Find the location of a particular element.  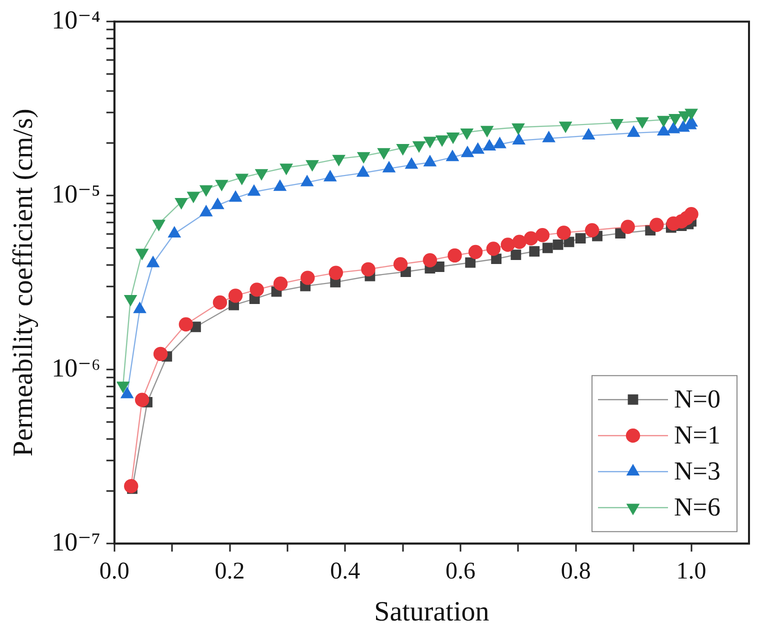

legend-label: N=6 is located at coordinates (697, 507).